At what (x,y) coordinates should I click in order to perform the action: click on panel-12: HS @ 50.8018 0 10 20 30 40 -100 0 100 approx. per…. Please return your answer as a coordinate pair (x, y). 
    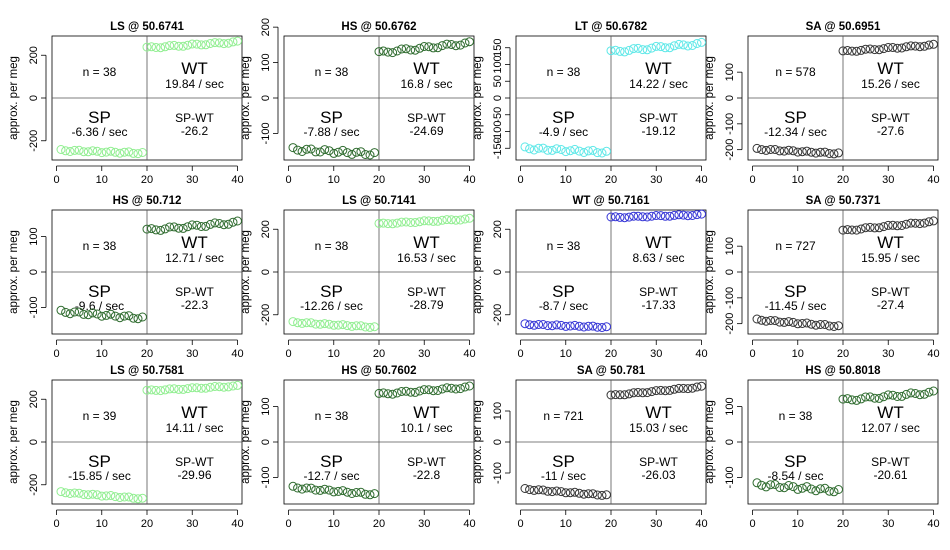
    Looking at the image, I should click on (822, 447).